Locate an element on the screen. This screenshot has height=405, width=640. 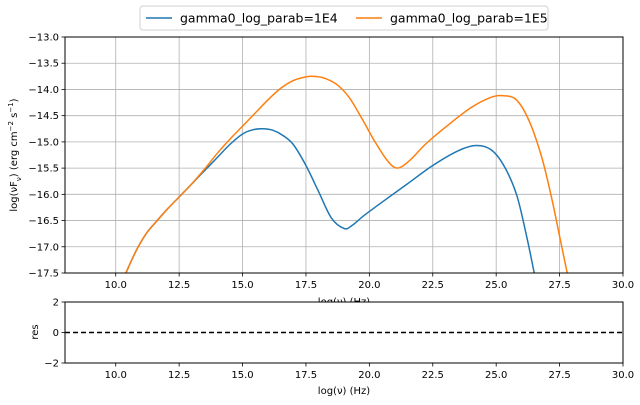
sed-x-tick-label-5: 22.5 is located at coordinates (433, 285).